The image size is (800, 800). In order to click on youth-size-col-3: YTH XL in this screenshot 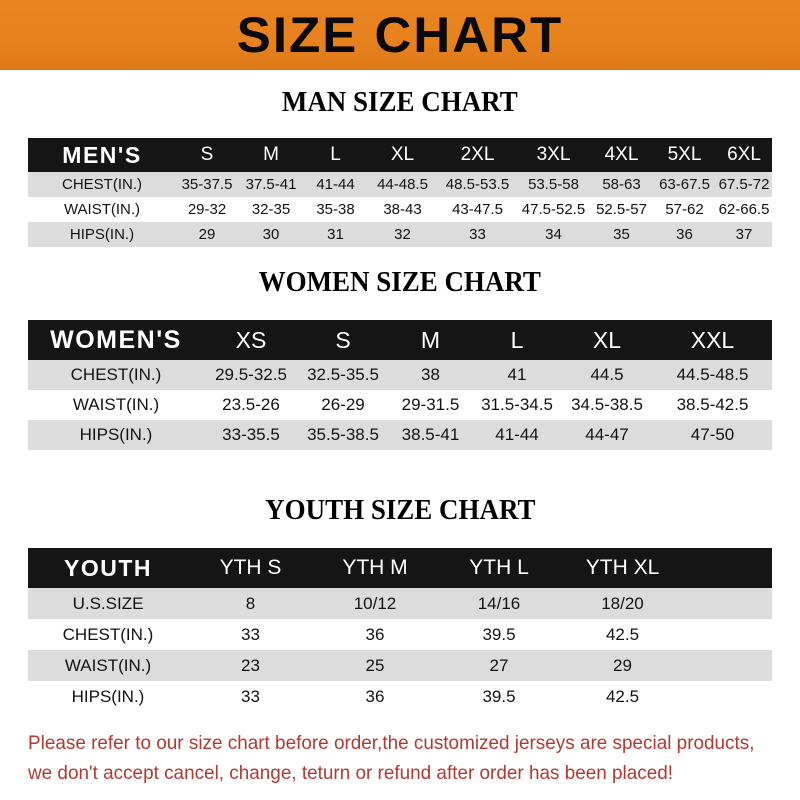, I will do `click(622, 568)`.